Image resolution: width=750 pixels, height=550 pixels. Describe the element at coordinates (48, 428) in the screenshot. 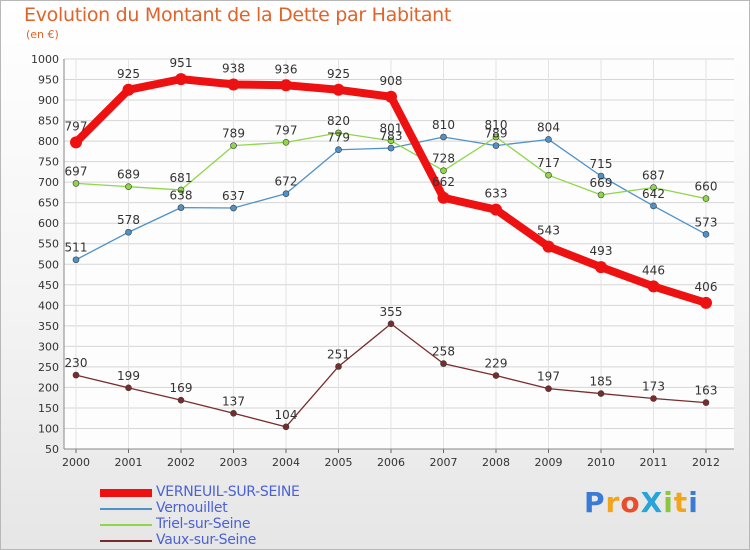

I see `y-tick-label: 100` at that location.